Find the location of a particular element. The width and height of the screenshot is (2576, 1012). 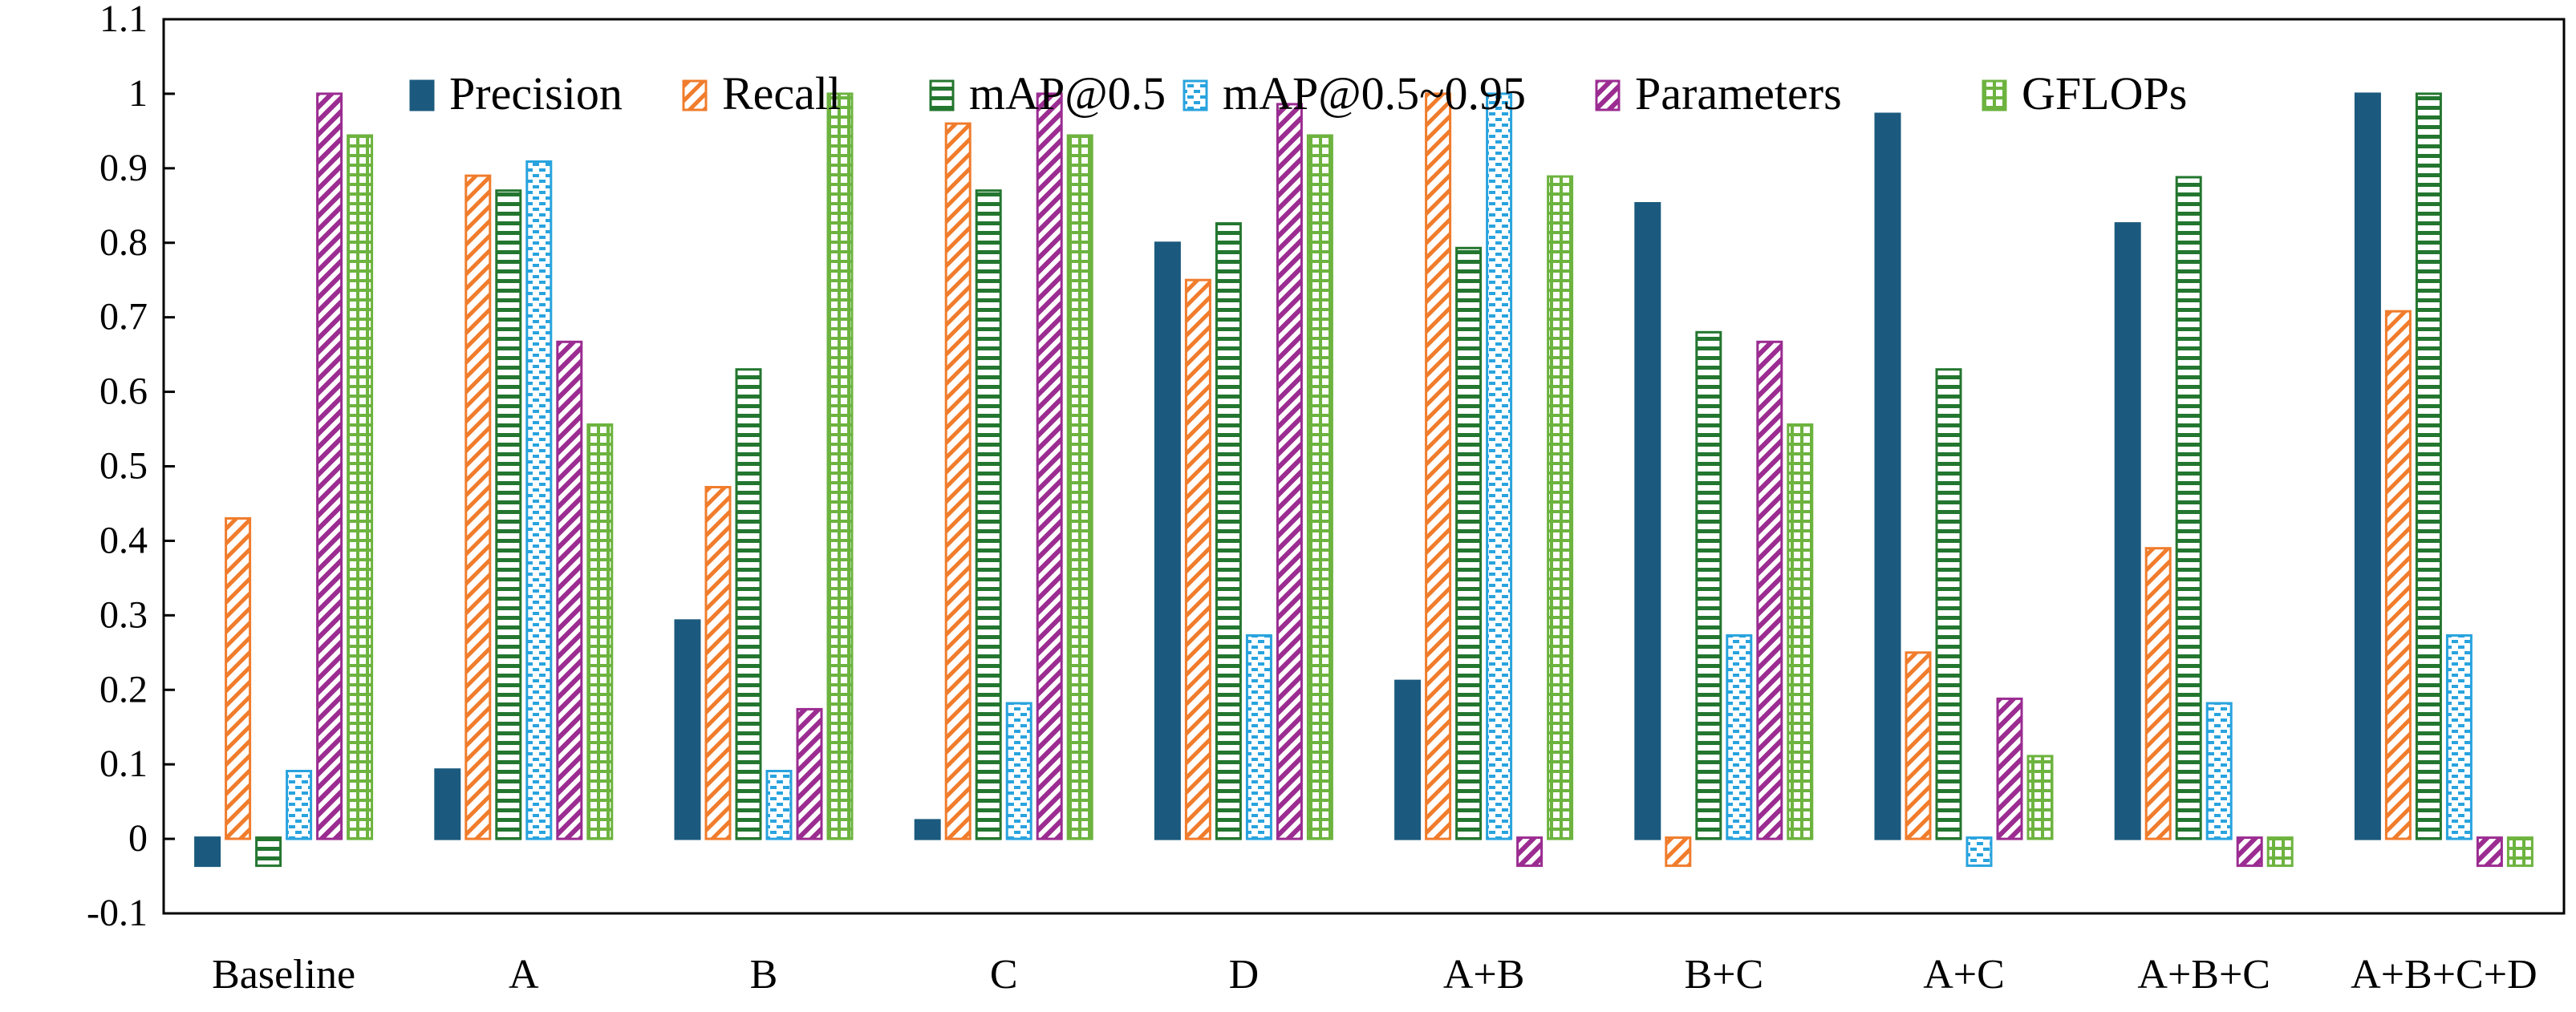

bar-map-0-5-b is located at coordinates (748, 604).